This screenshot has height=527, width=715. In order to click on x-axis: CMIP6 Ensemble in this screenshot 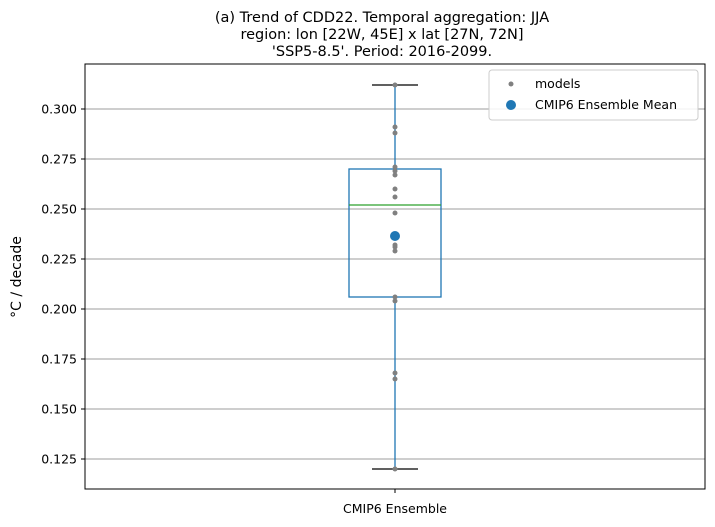, I will do `click(395, 502)`.